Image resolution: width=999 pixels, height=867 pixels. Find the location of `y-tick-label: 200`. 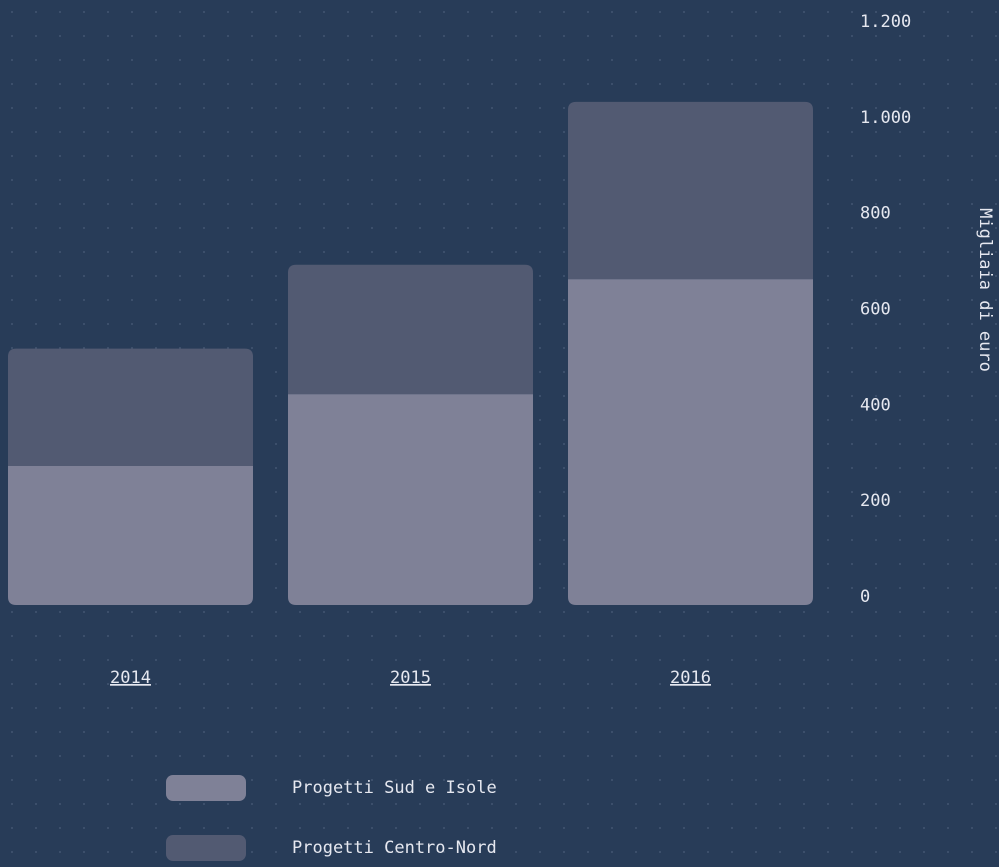

y-tick-label: 200 is located at coordinates (875, 501).